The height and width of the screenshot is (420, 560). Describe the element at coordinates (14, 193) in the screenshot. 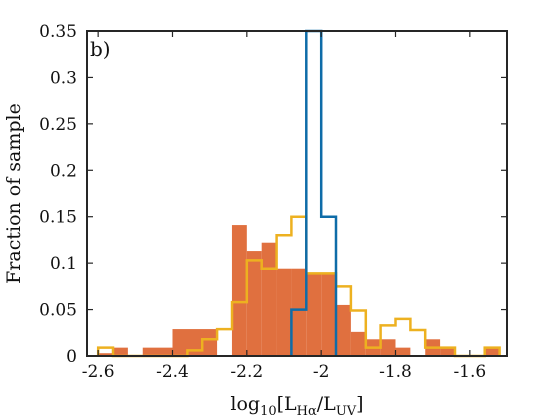

I see `y-axis-title: Fraction of sample` at that location.